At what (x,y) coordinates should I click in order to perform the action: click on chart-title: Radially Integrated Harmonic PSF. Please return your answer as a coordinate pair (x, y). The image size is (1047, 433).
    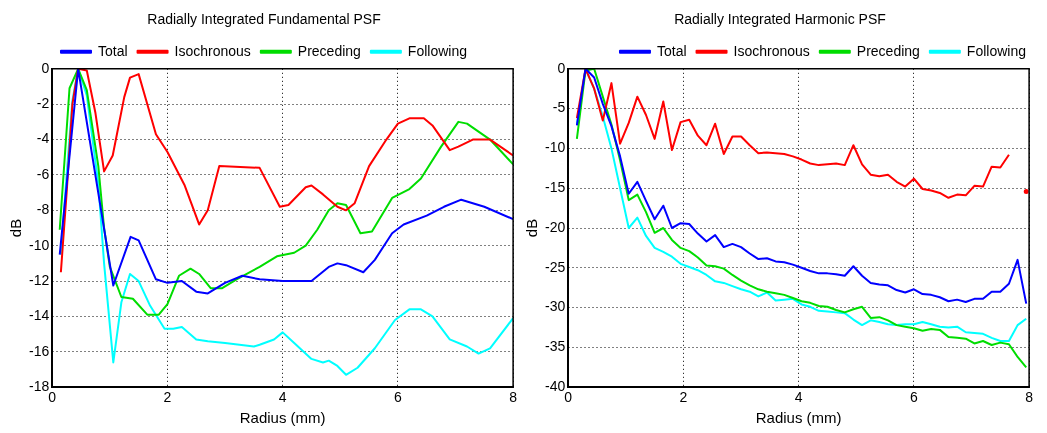
    Looking at the image, I should click on (780, 19).